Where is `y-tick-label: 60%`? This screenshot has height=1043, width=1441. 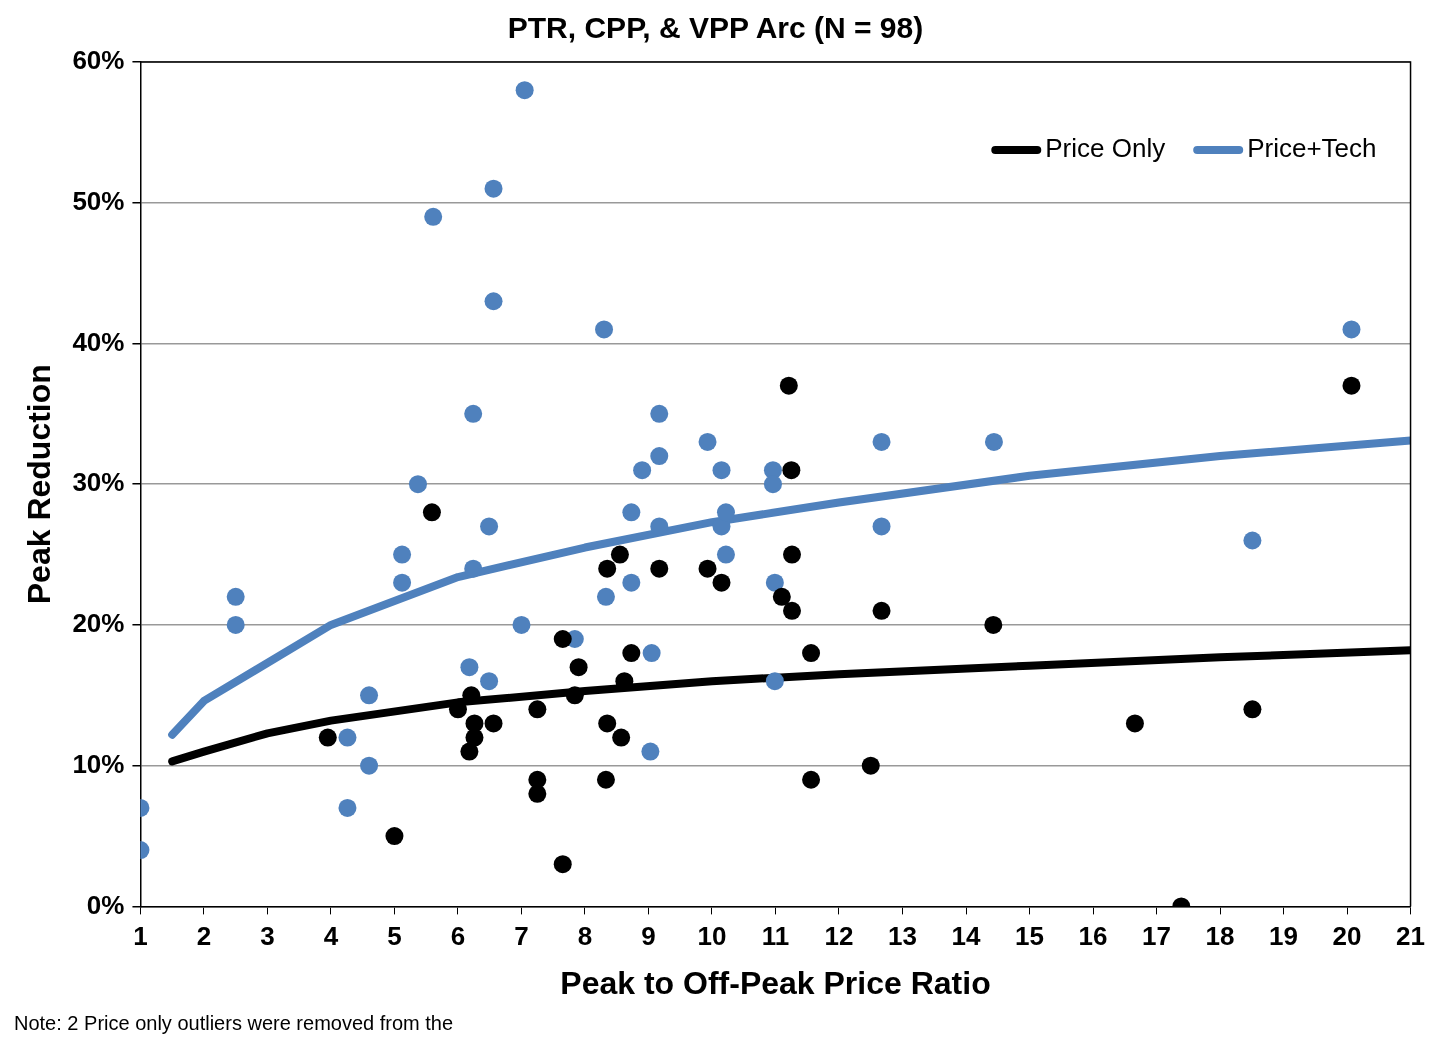
y-tick-label: 60% is located at coordinates (98, 60).